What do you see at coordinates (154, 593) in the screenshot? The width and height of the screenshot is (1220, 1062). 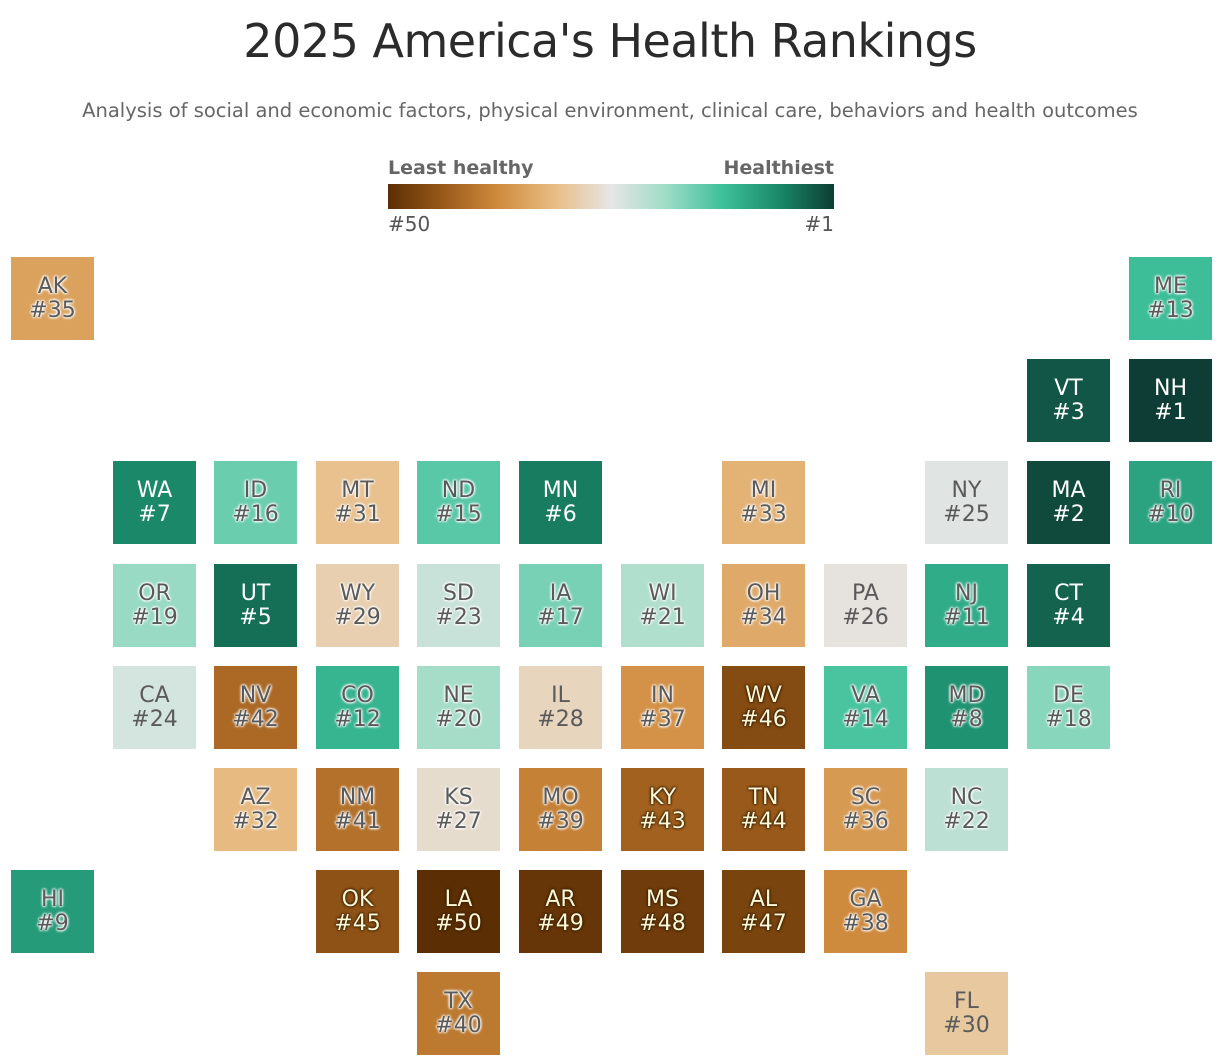 I see `state-abbr: OR` at bounding box center [154, 593].